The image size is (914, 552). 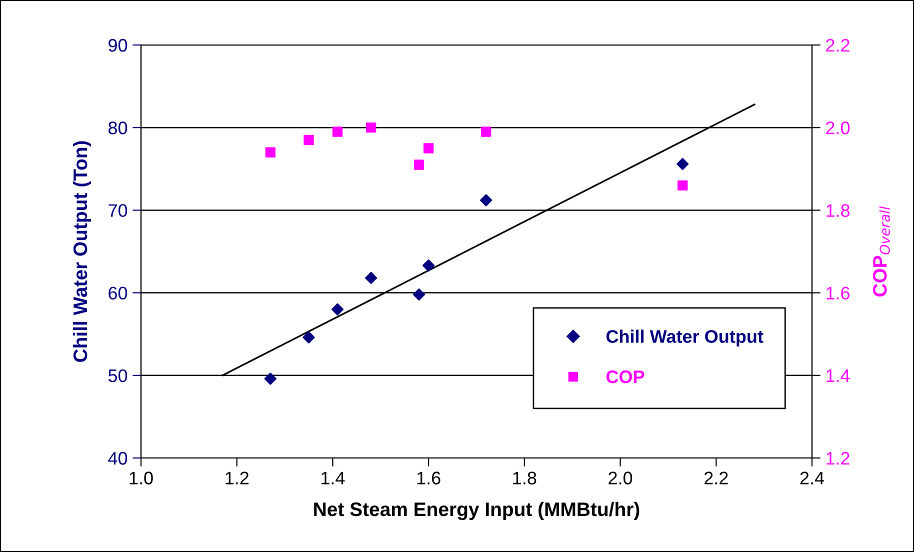 What do you see at coordinates (838, 293) in the screenshot?
I see `y2-tick-label: 1.6` at bounding box center [838, 293].